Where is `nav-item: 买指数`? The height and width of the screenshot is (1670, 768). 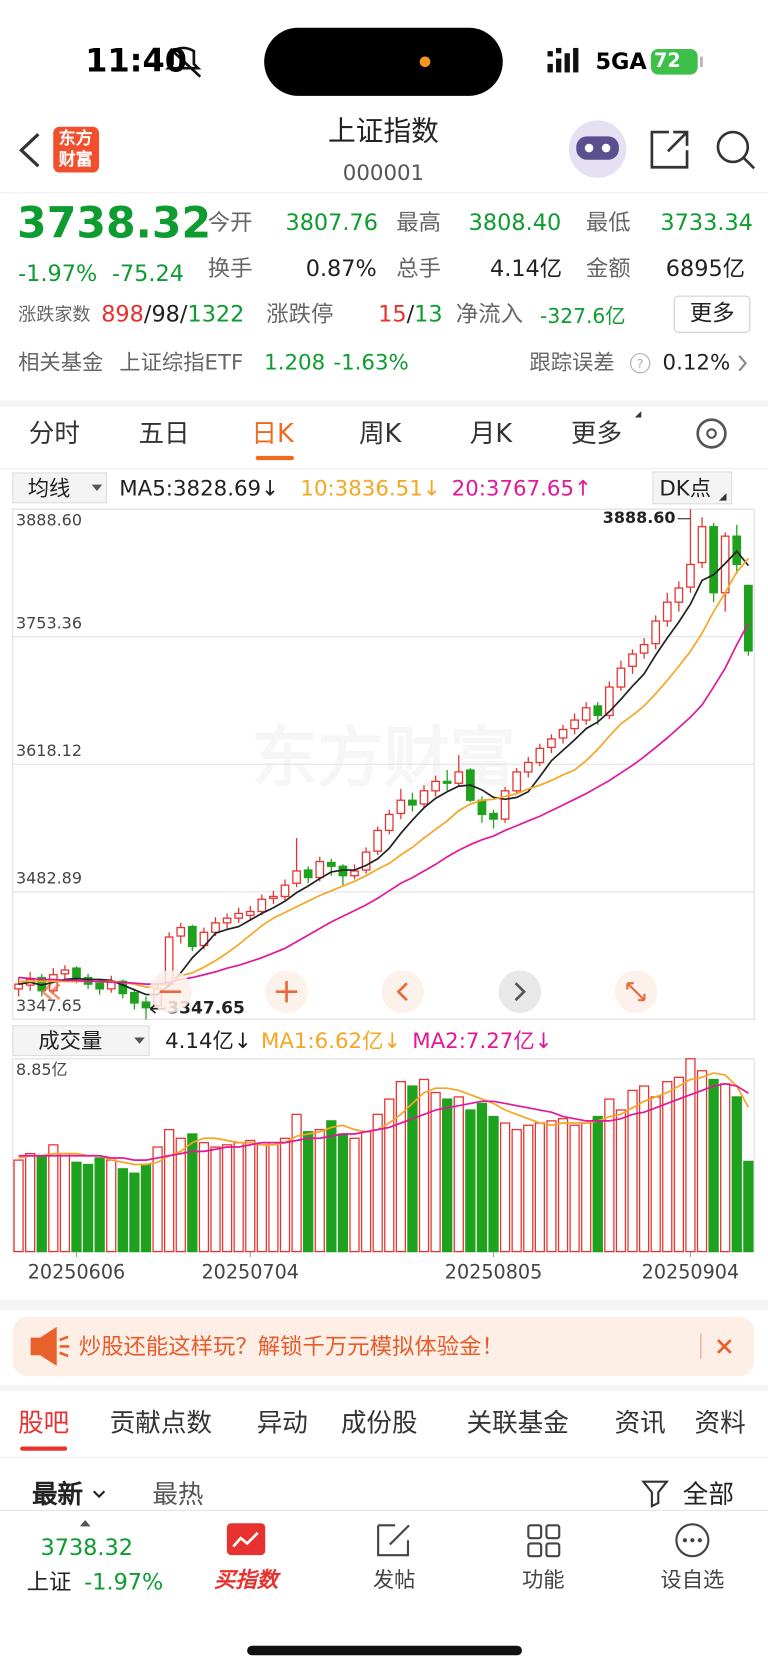 nav-item: 买指数 is located at coordinates (246, 1579).